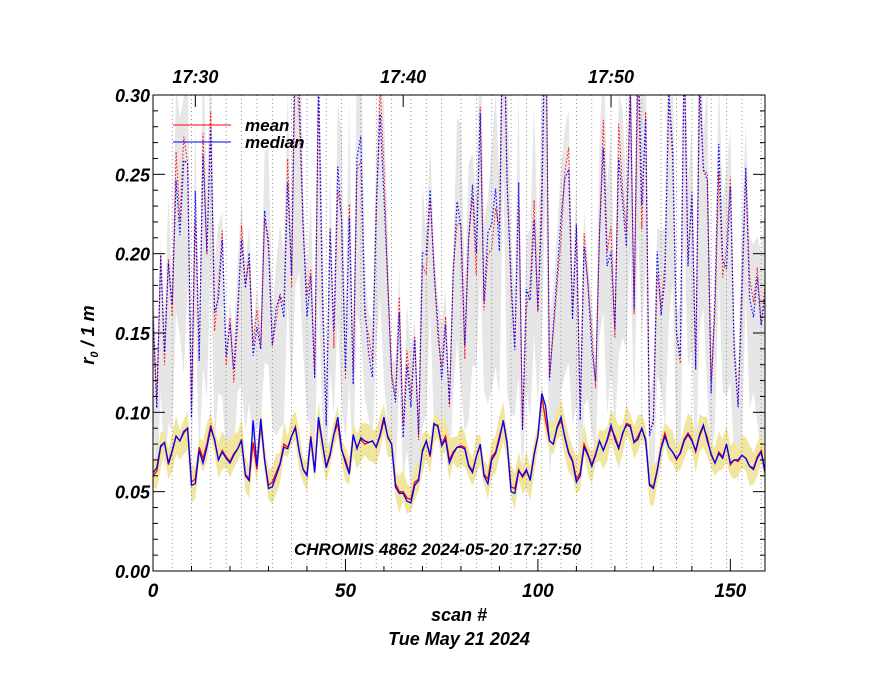 This screenshot has width=880, height=680. Describe the element at coordinates (538, 591) in the screenshot. I see `x-tick-label: 100` at that location.